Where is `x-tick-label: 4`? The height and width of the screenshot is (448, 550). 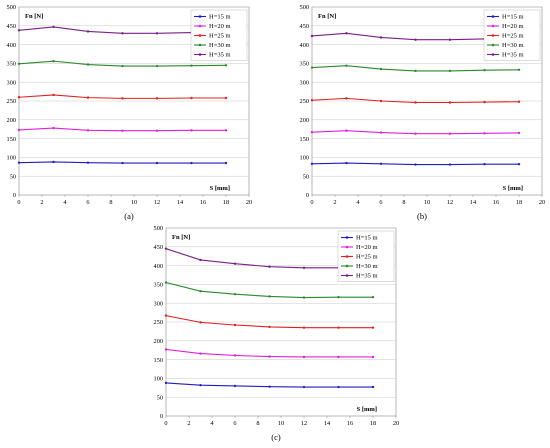
x-tick-label: 4 is located at coordinates (65, 202).